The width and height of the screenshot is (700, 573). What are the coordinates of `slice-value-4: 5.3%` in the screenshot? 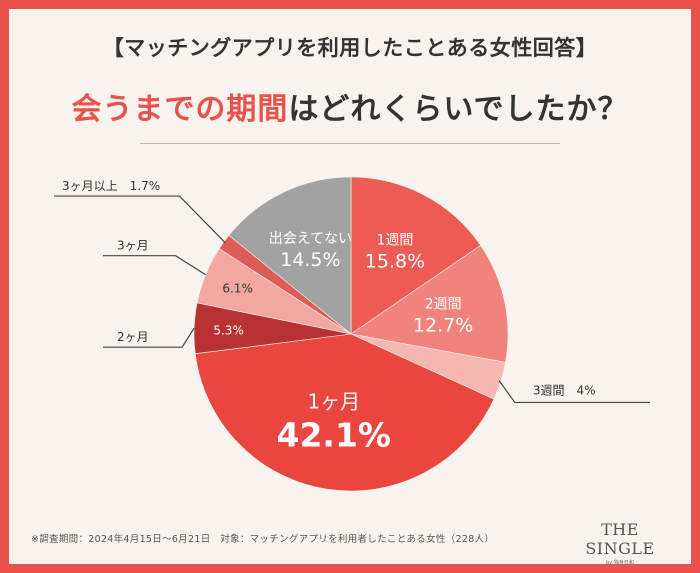 It's located at (228, 330).